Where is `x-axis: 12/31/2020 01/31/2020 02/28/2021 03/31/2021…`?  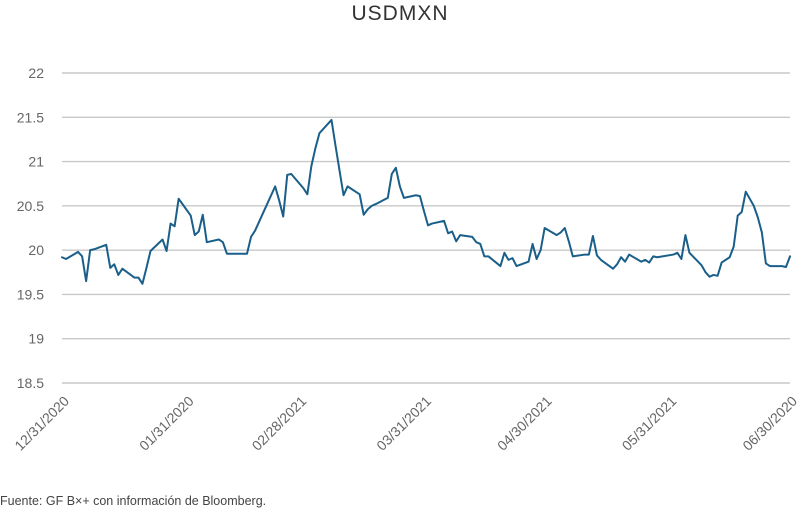 x-axis: 12/31/2020 01/31/2020 02/28/2021 03/31/2021… is located at coordinates (405, 423).